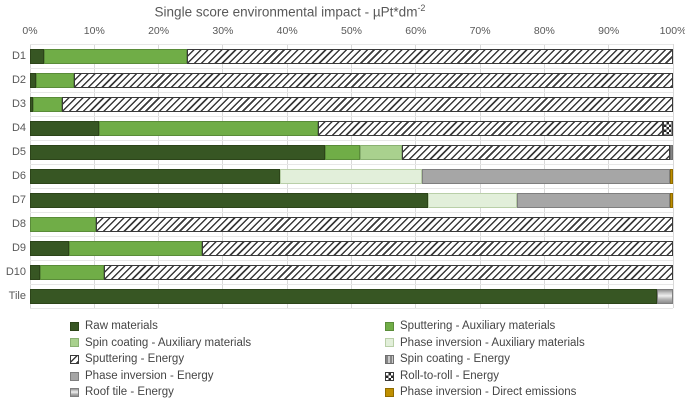  What do you see at coordinates (478, 326) in the screenshot?
I see `legend-label: Sputtering - Auxiliary materials` at bounding box center [478, 326].